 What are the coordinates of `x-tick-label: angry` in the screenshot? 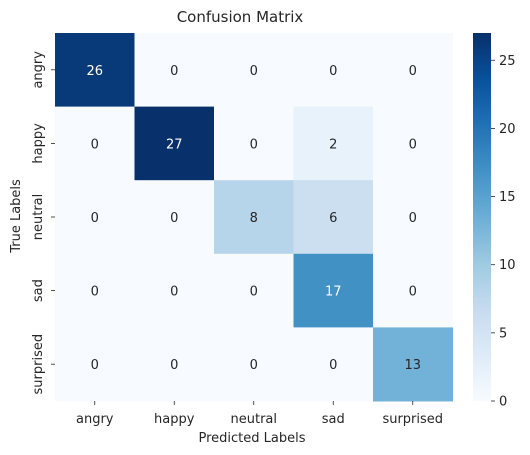 It's located at (95, 419).